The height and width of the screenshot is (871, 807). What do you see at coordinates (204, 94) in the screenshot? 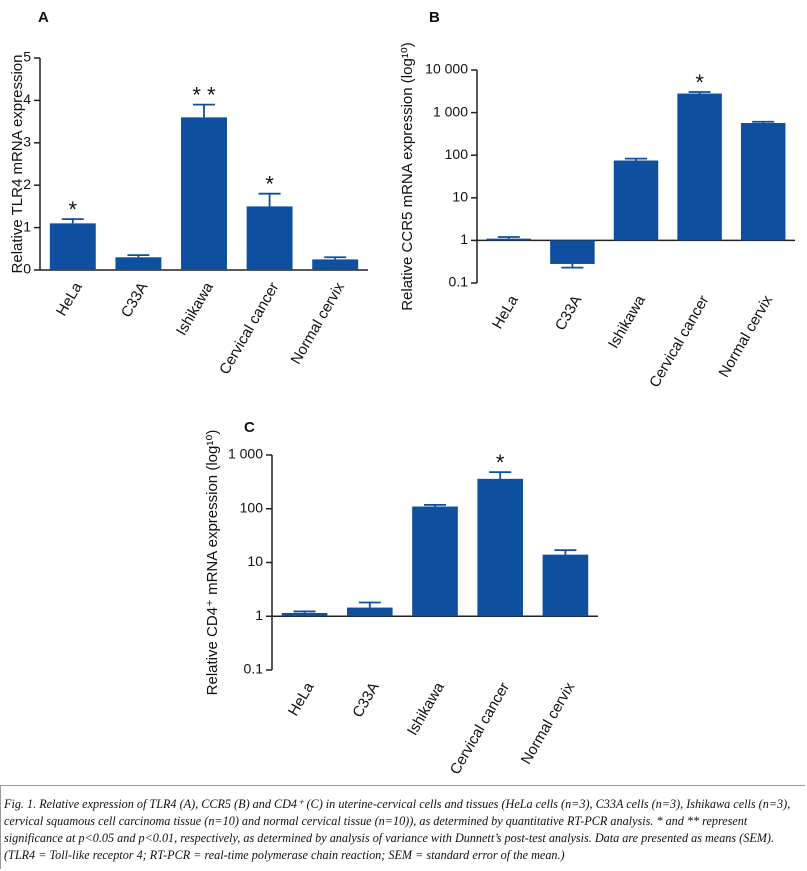
I see `significance-mark: * *` at bounding box center [204, 94].